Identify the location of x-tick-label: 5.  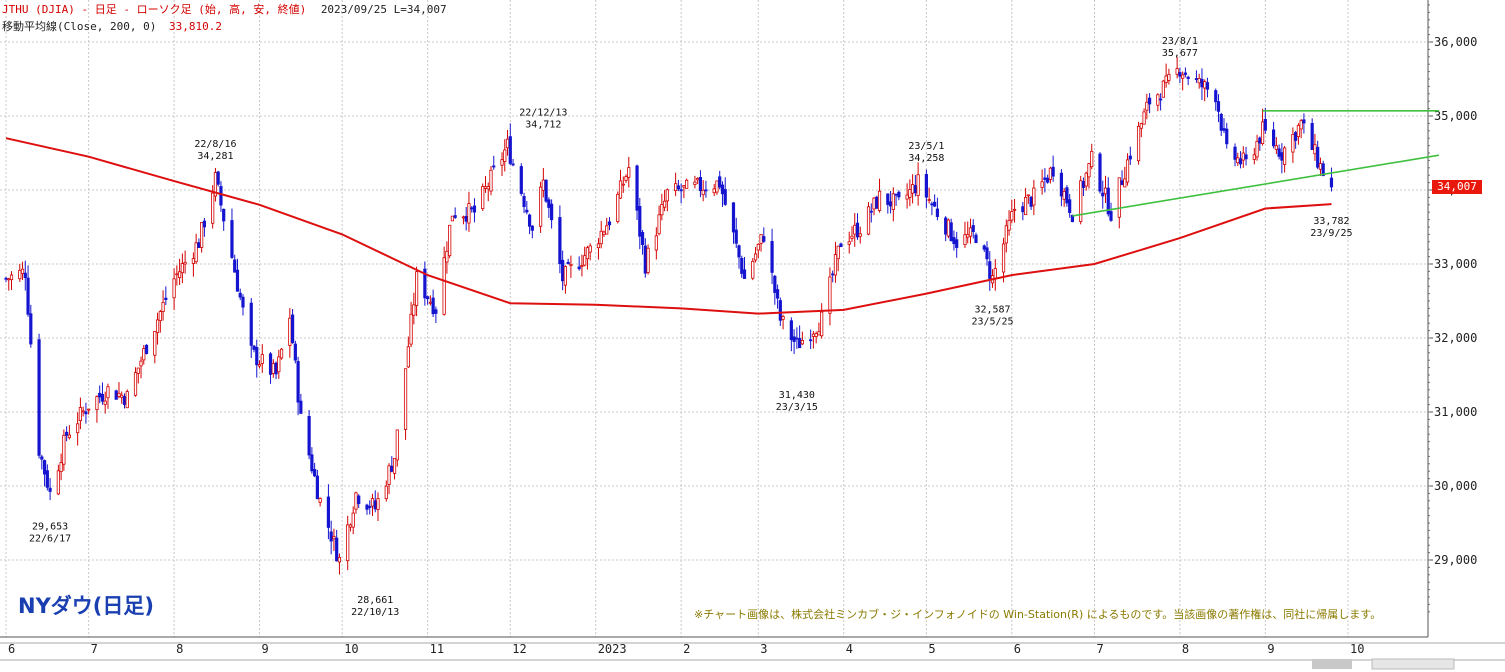
(931, 649).